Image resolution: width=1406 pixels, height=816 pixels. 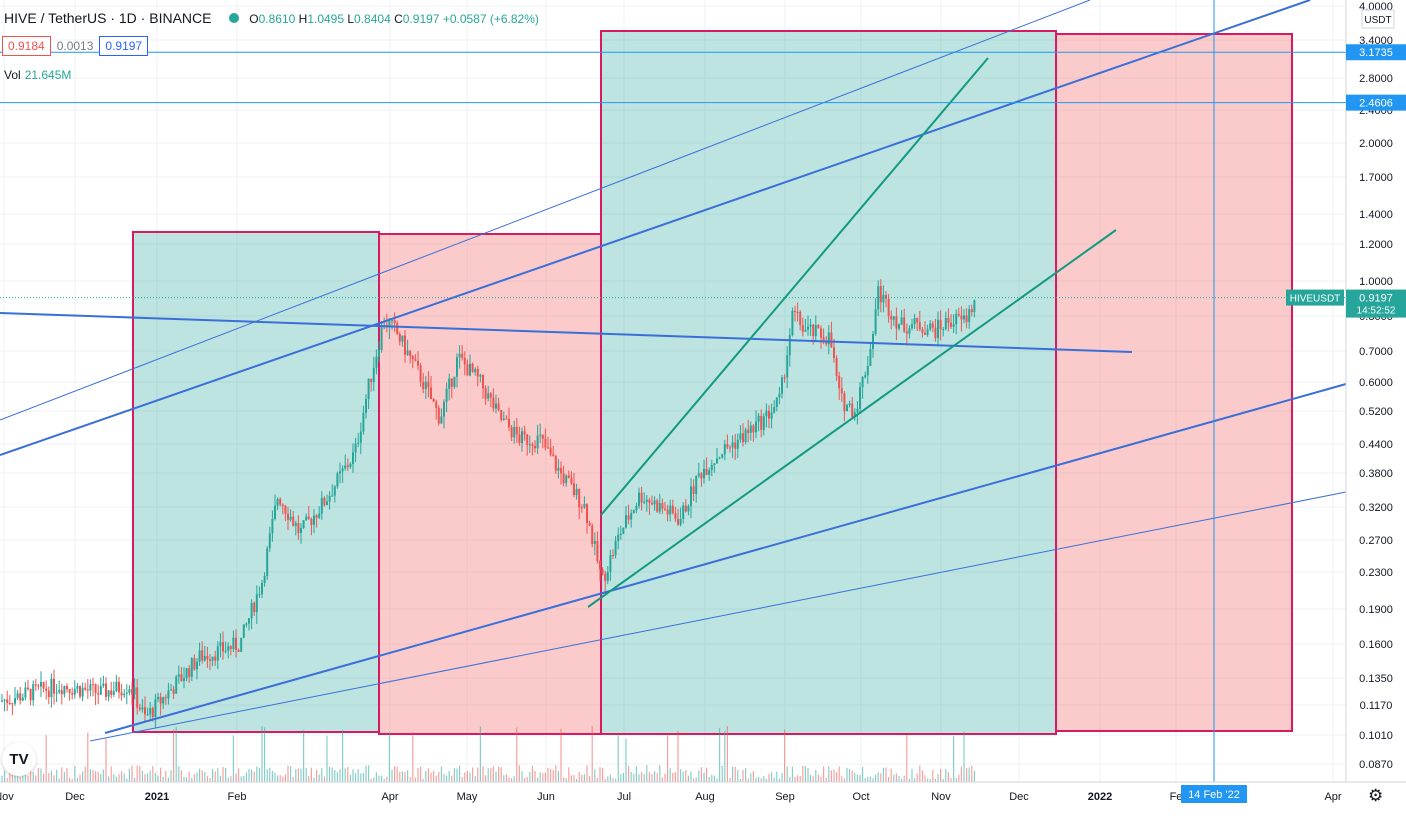 What do you see at coordinates (26, 46) in the screenshot?
I see `sell-button: 0.9184` at bounding box center [26, 46].